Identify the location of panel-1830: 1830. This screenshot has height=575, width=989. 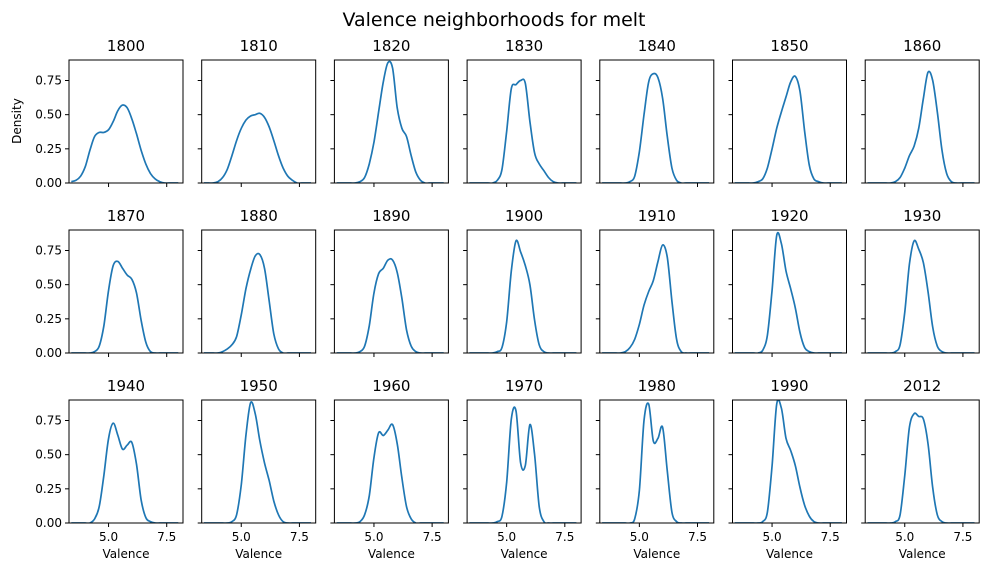
(522, 112).